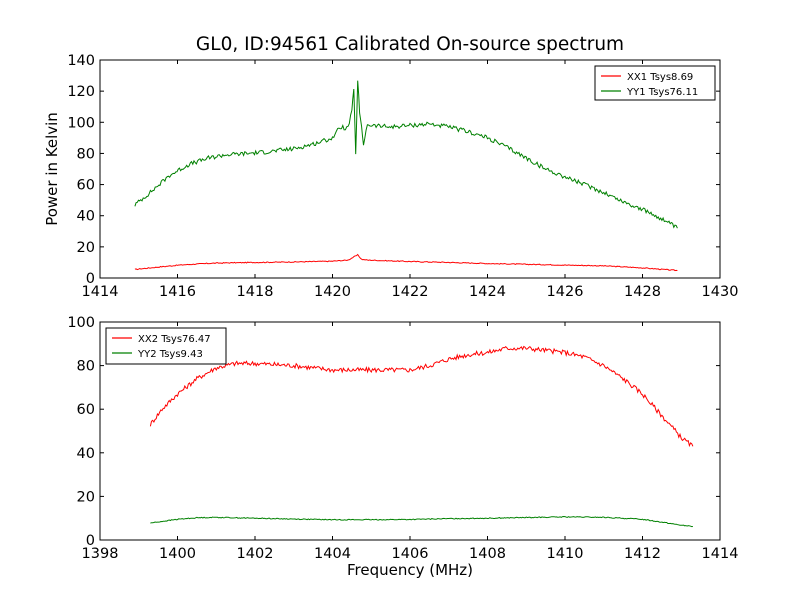 This screenshot has height=600, width=800. Describe the element at coordinates (90, 541) in the screenshot. I see `y-tick-label-2-0: 0` at that location.